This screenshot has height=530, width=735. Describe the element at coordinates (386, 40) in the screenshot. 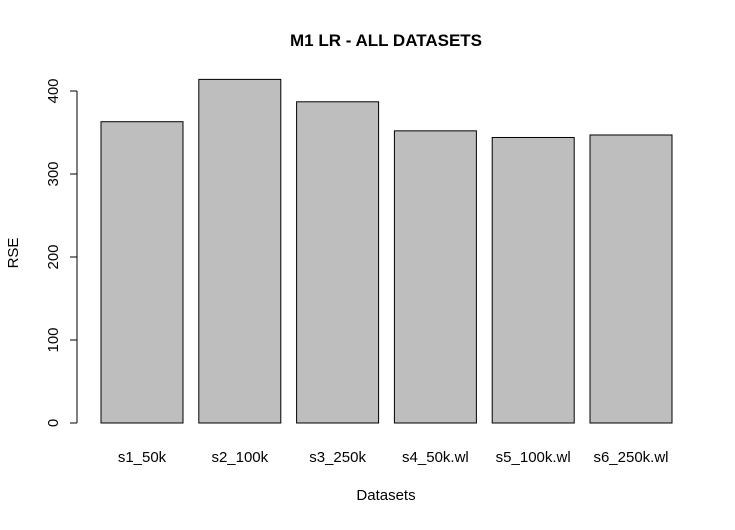

I see `chart-title: M1 LR - ALL DATASETS` at that location.